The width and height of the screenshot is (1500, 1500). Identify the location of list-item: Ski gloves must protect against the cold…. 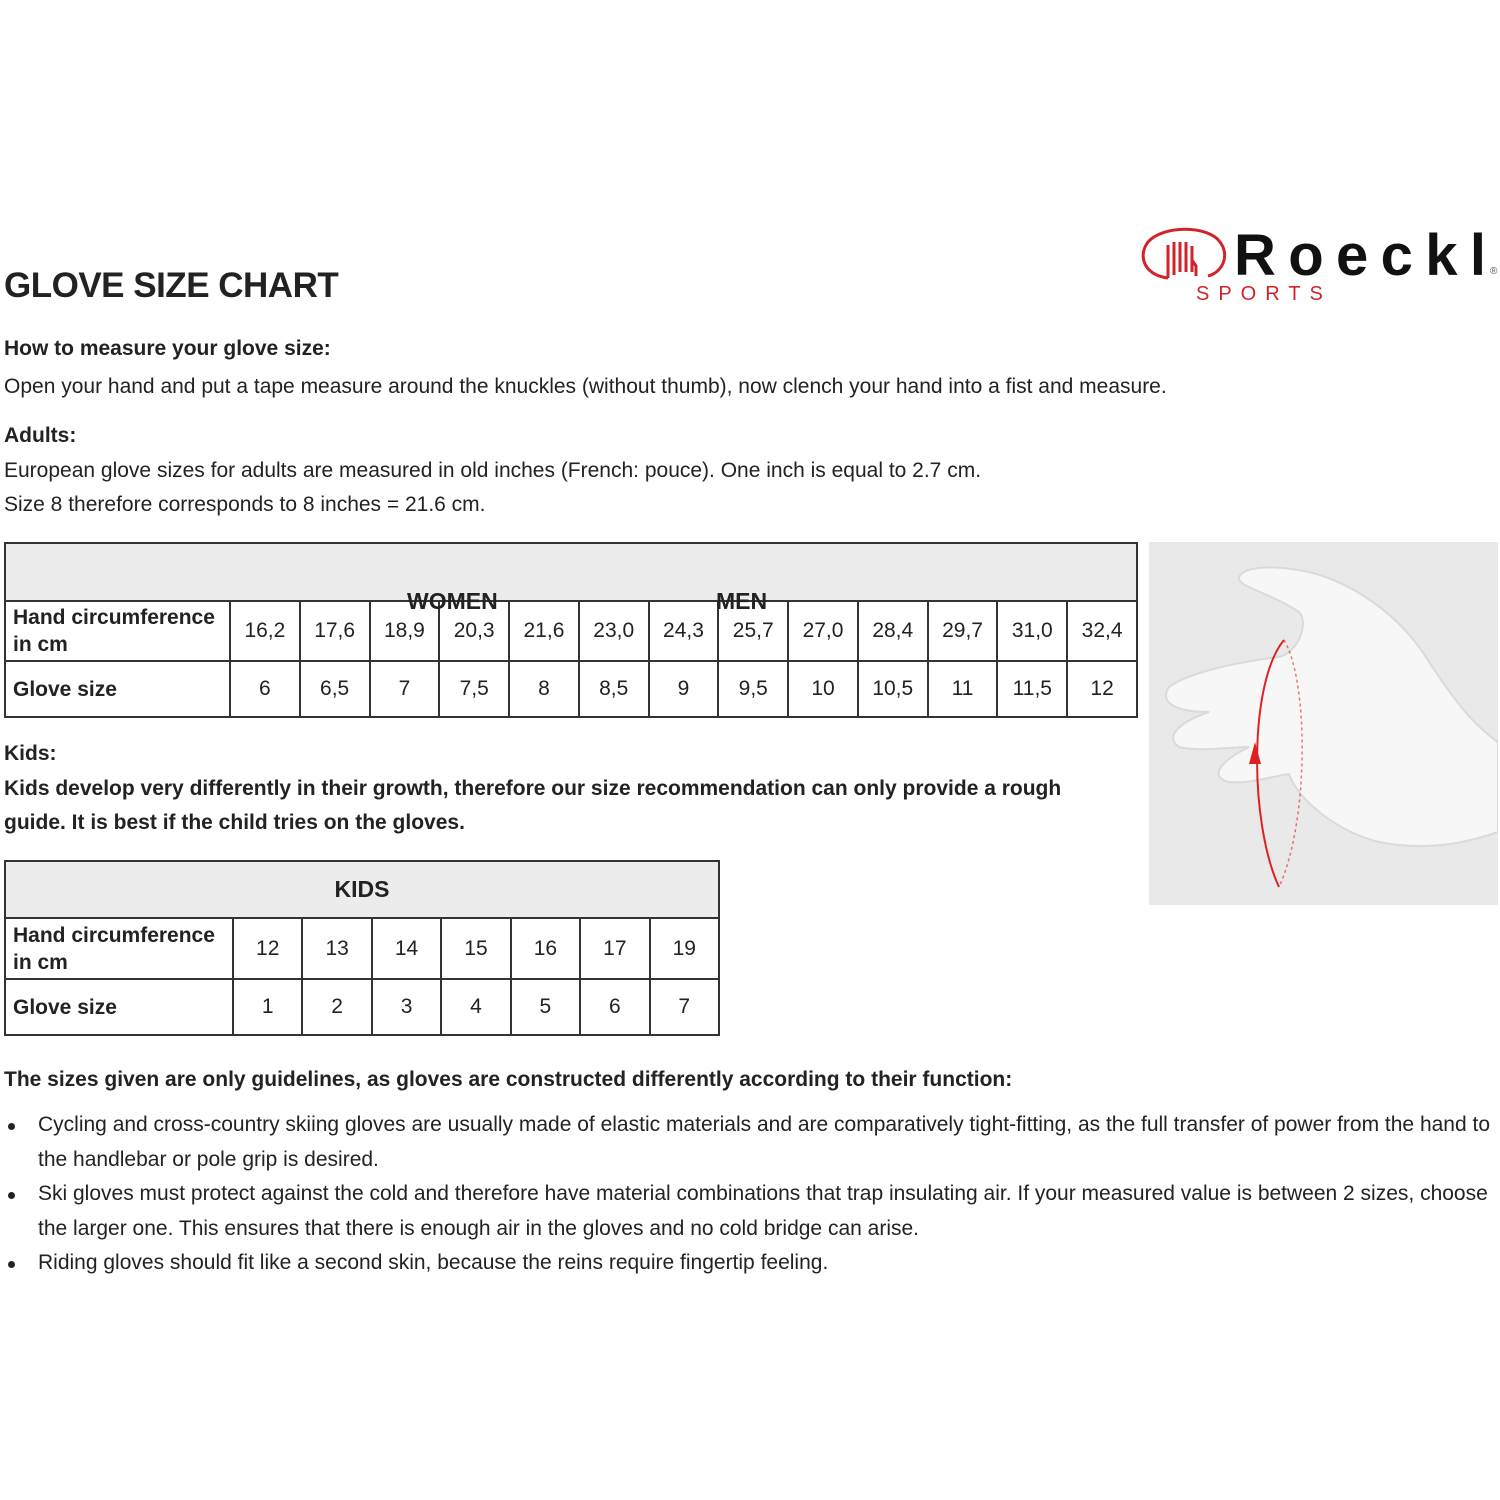
(749, 1211).